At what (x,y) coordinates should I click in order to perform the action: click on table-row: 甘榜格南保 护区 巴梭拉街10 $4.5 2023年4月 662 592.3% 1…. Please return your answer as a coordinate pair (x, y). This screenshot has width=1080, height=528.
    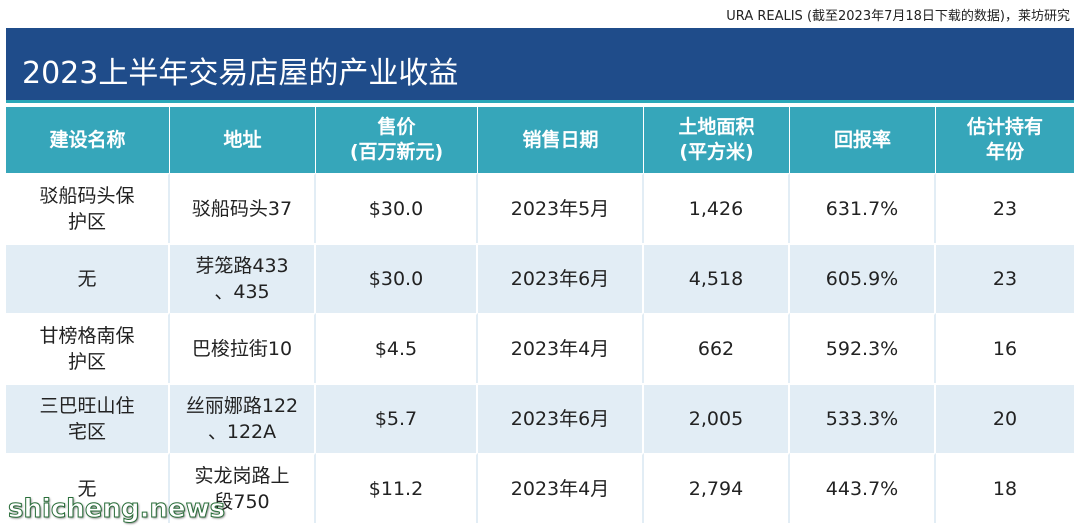
    Looking at the image, I should click on (540, 348).